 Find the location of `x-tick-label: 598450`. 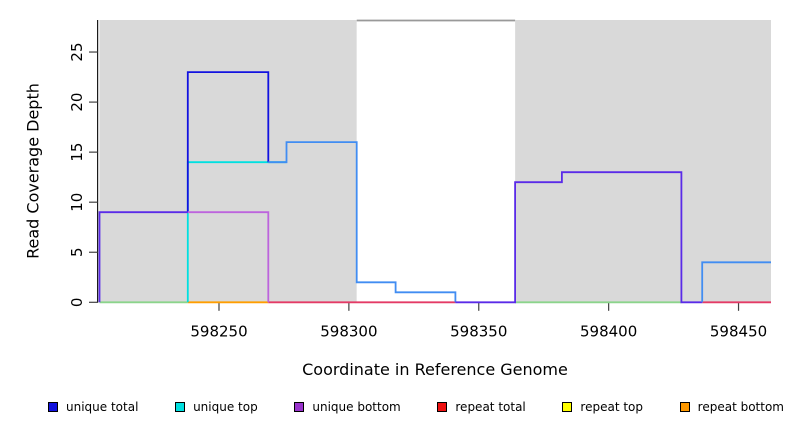

x-tick-label: 598450 is located at coordinates (738, 332).